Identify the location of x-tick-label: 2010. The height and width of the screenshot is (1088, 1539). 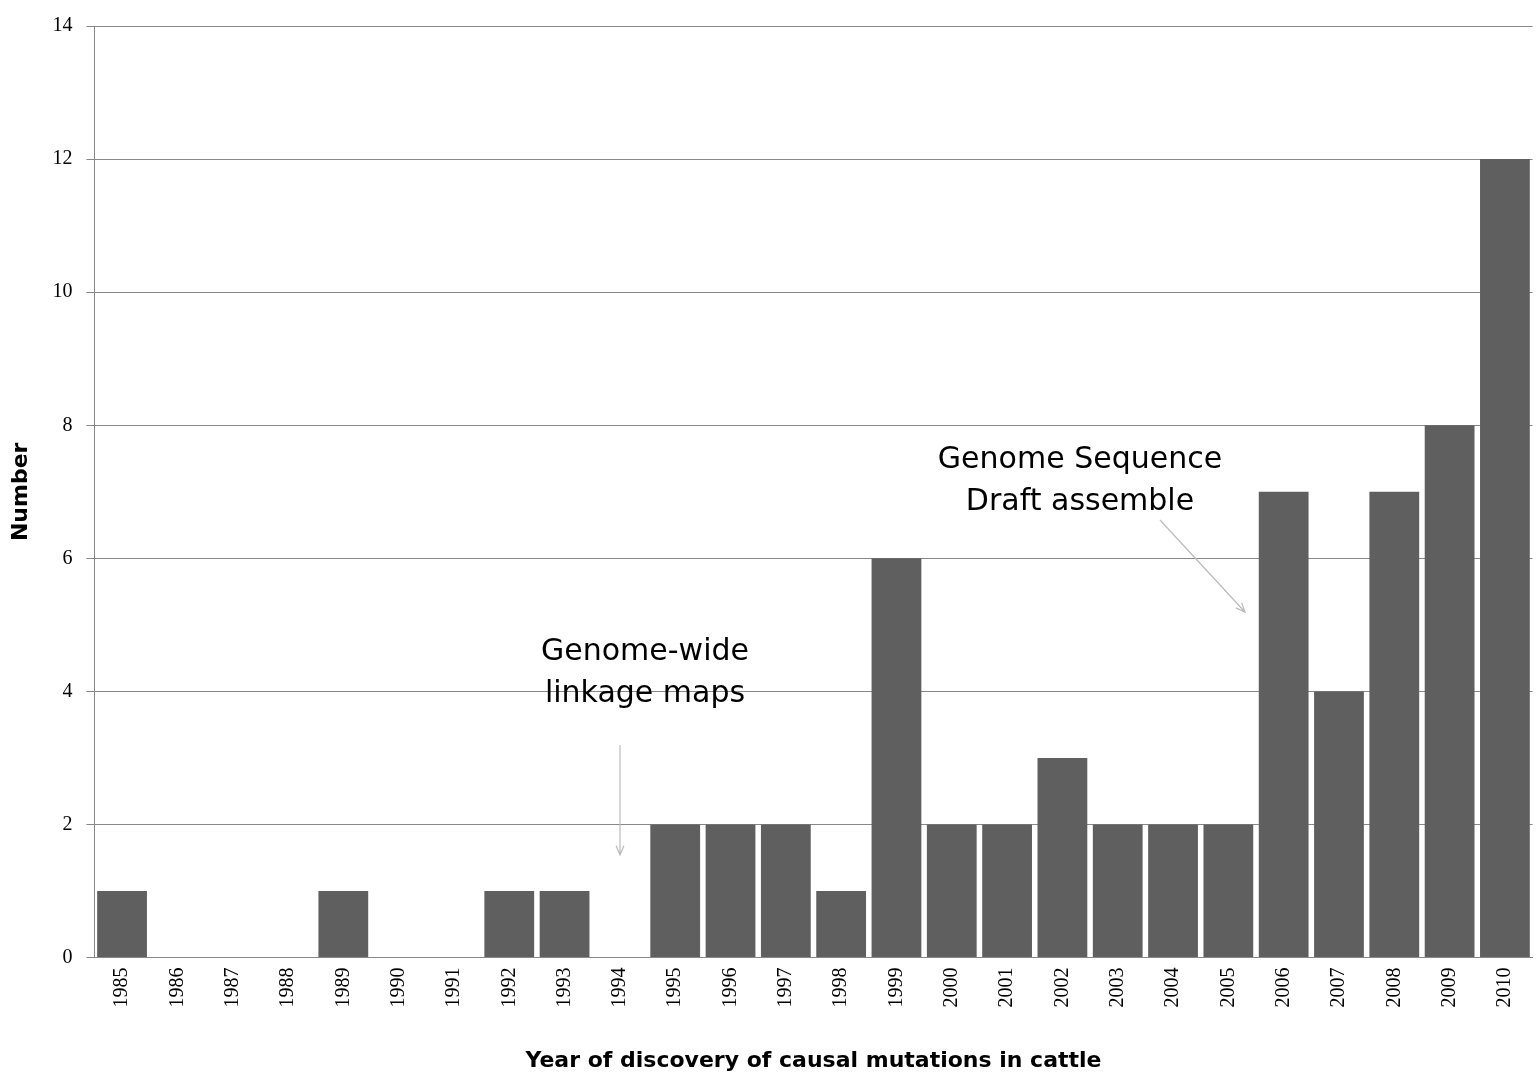
(1503, 987).